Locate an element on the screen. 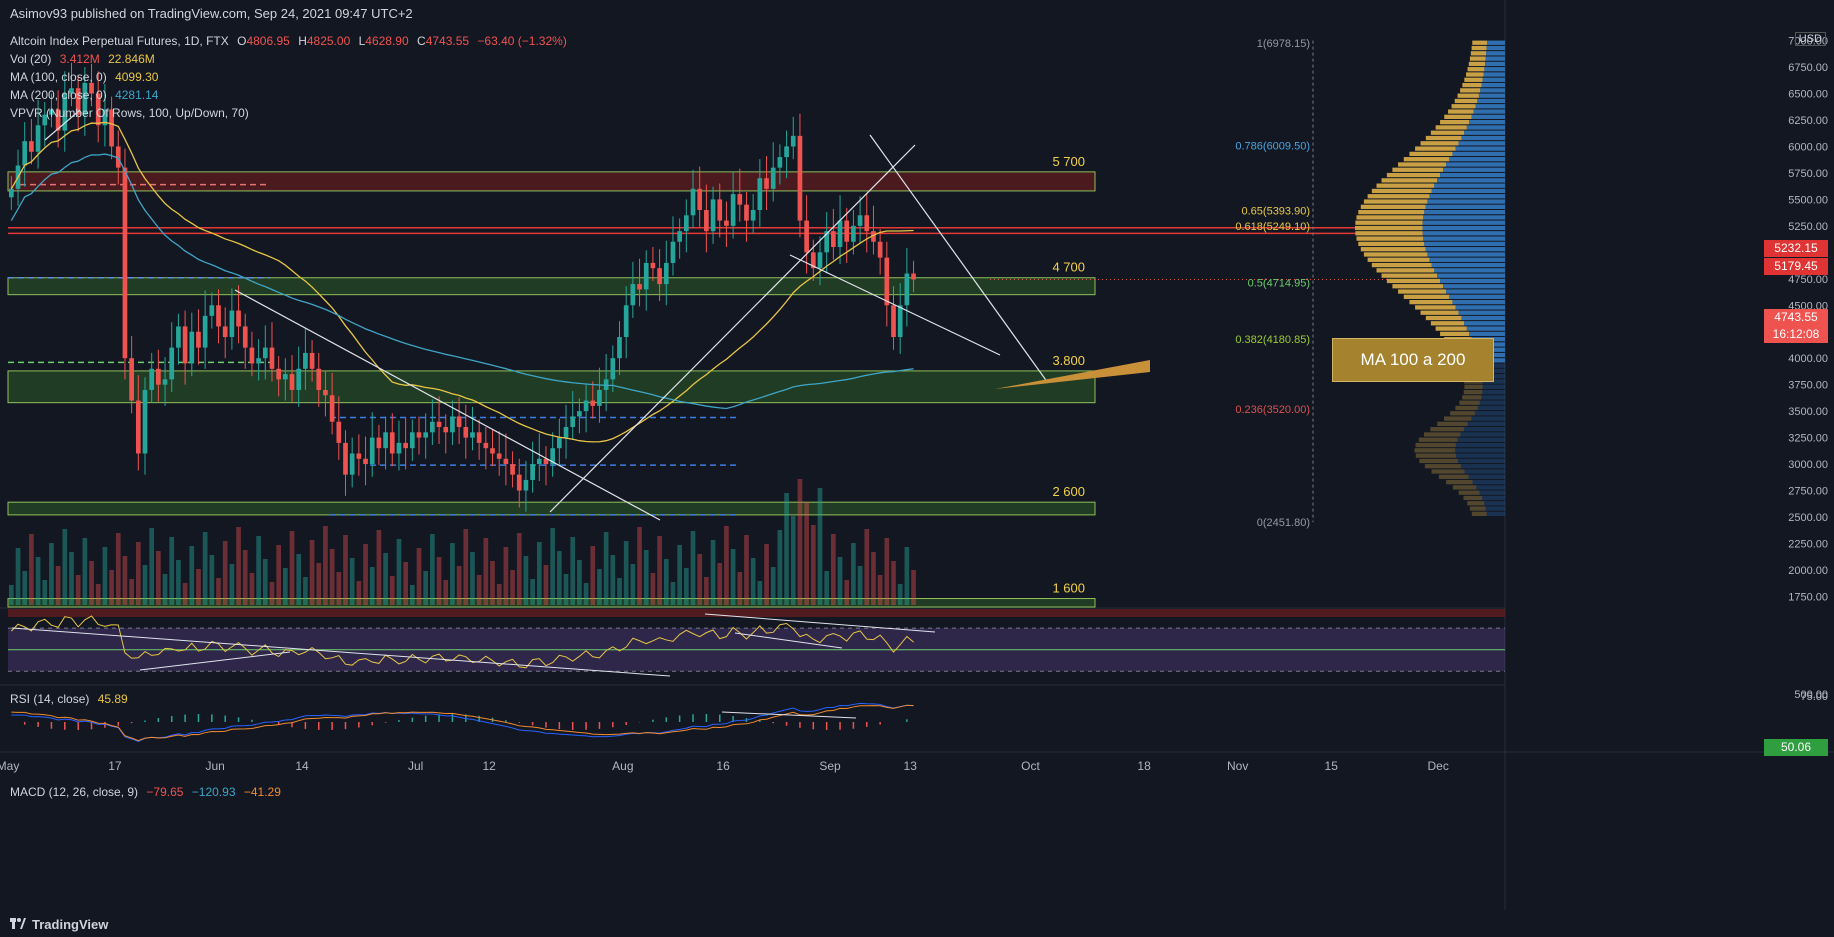 The width and height of the screenshot is (1834, 937). x-tick-2: Jun is located at coordinates (214, 766).